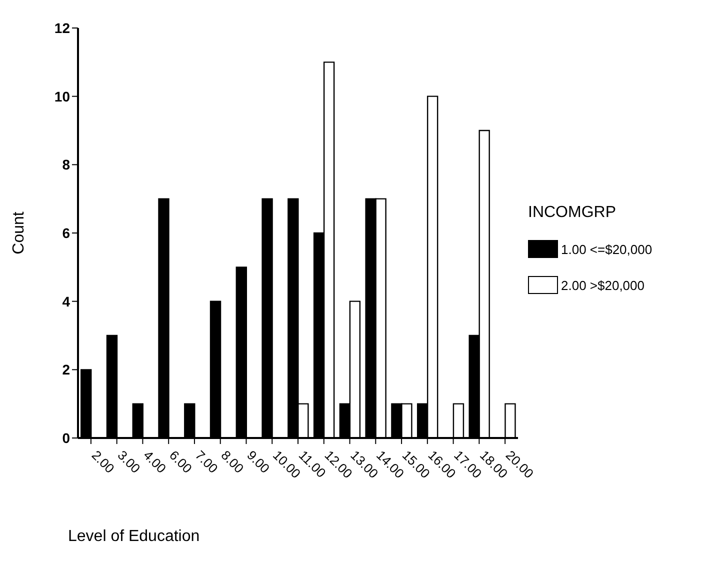 This screenshot has height=586, width=706. What do you see at coordinates (19, 232) in the screenshot?
I see `y-axis-title: Count` at bounding box center [19, 232].